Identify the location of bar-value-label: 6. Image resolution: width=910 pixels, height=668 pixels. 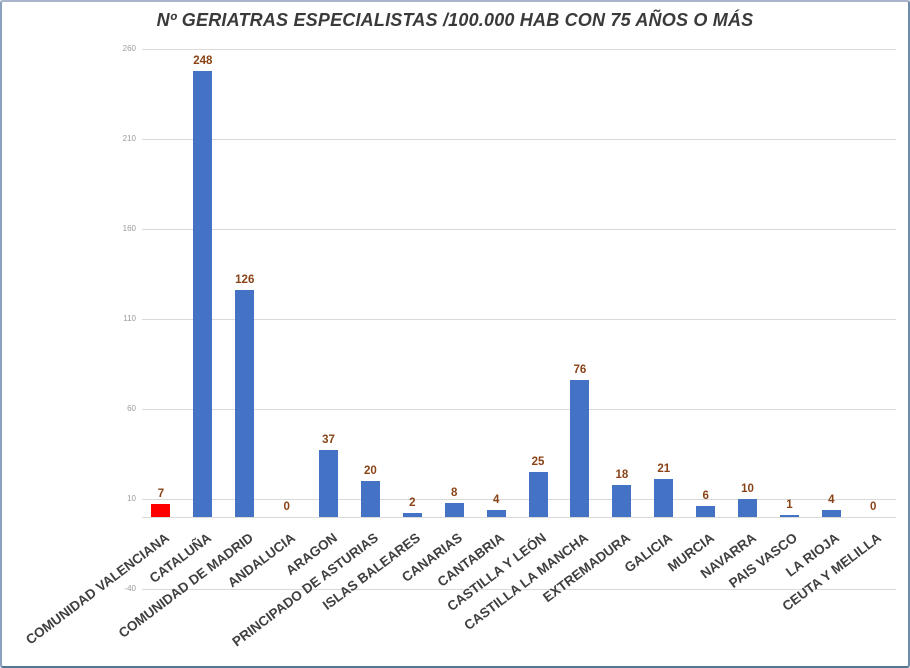
(705, 496).